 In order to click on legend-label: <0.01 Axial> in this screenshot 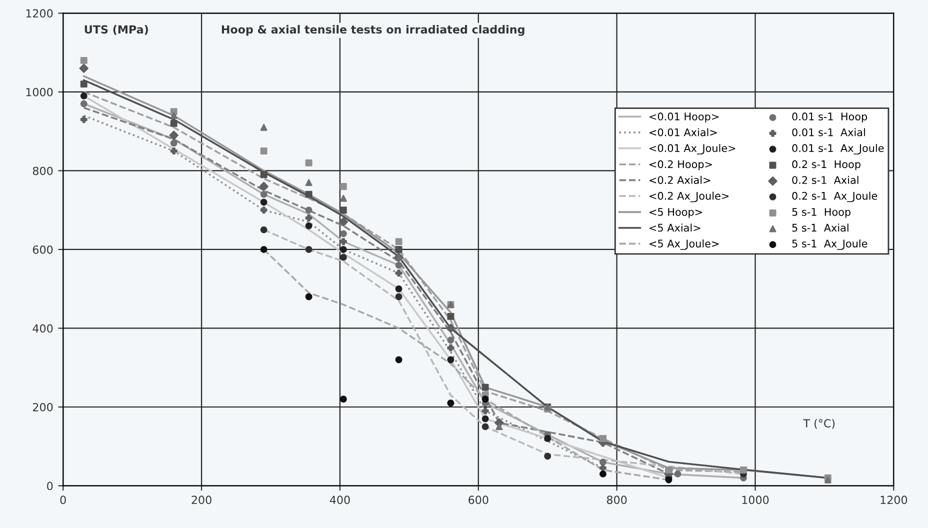, I will do `click(683, 132)`.